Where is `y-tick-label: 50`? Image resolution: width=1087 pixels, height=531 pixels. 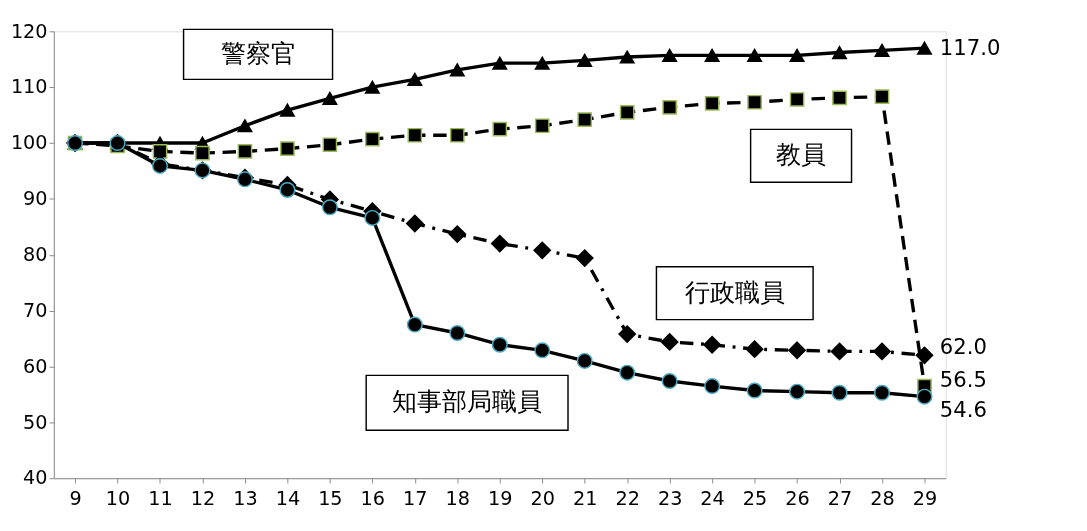
y-tick-label: 50 is located at coordinates (35, 422).